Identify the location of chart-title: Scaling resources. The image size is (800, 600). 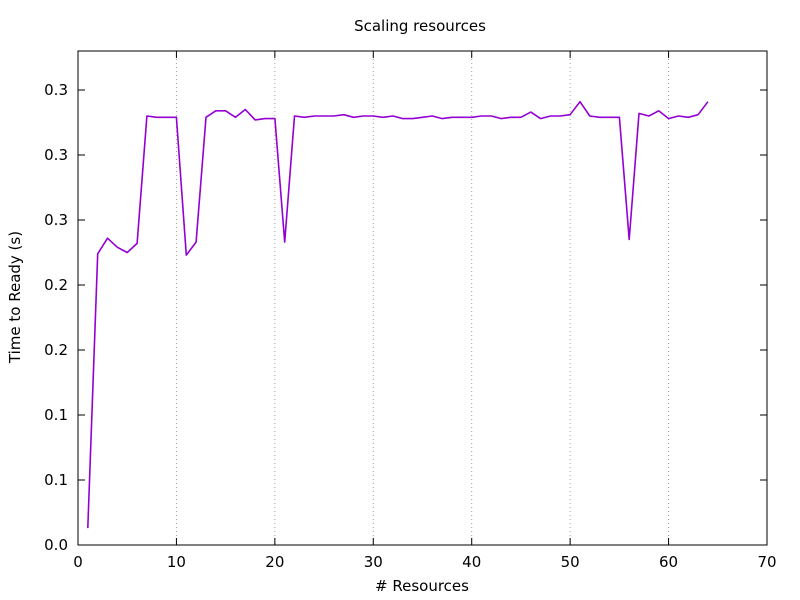
(420, 26).